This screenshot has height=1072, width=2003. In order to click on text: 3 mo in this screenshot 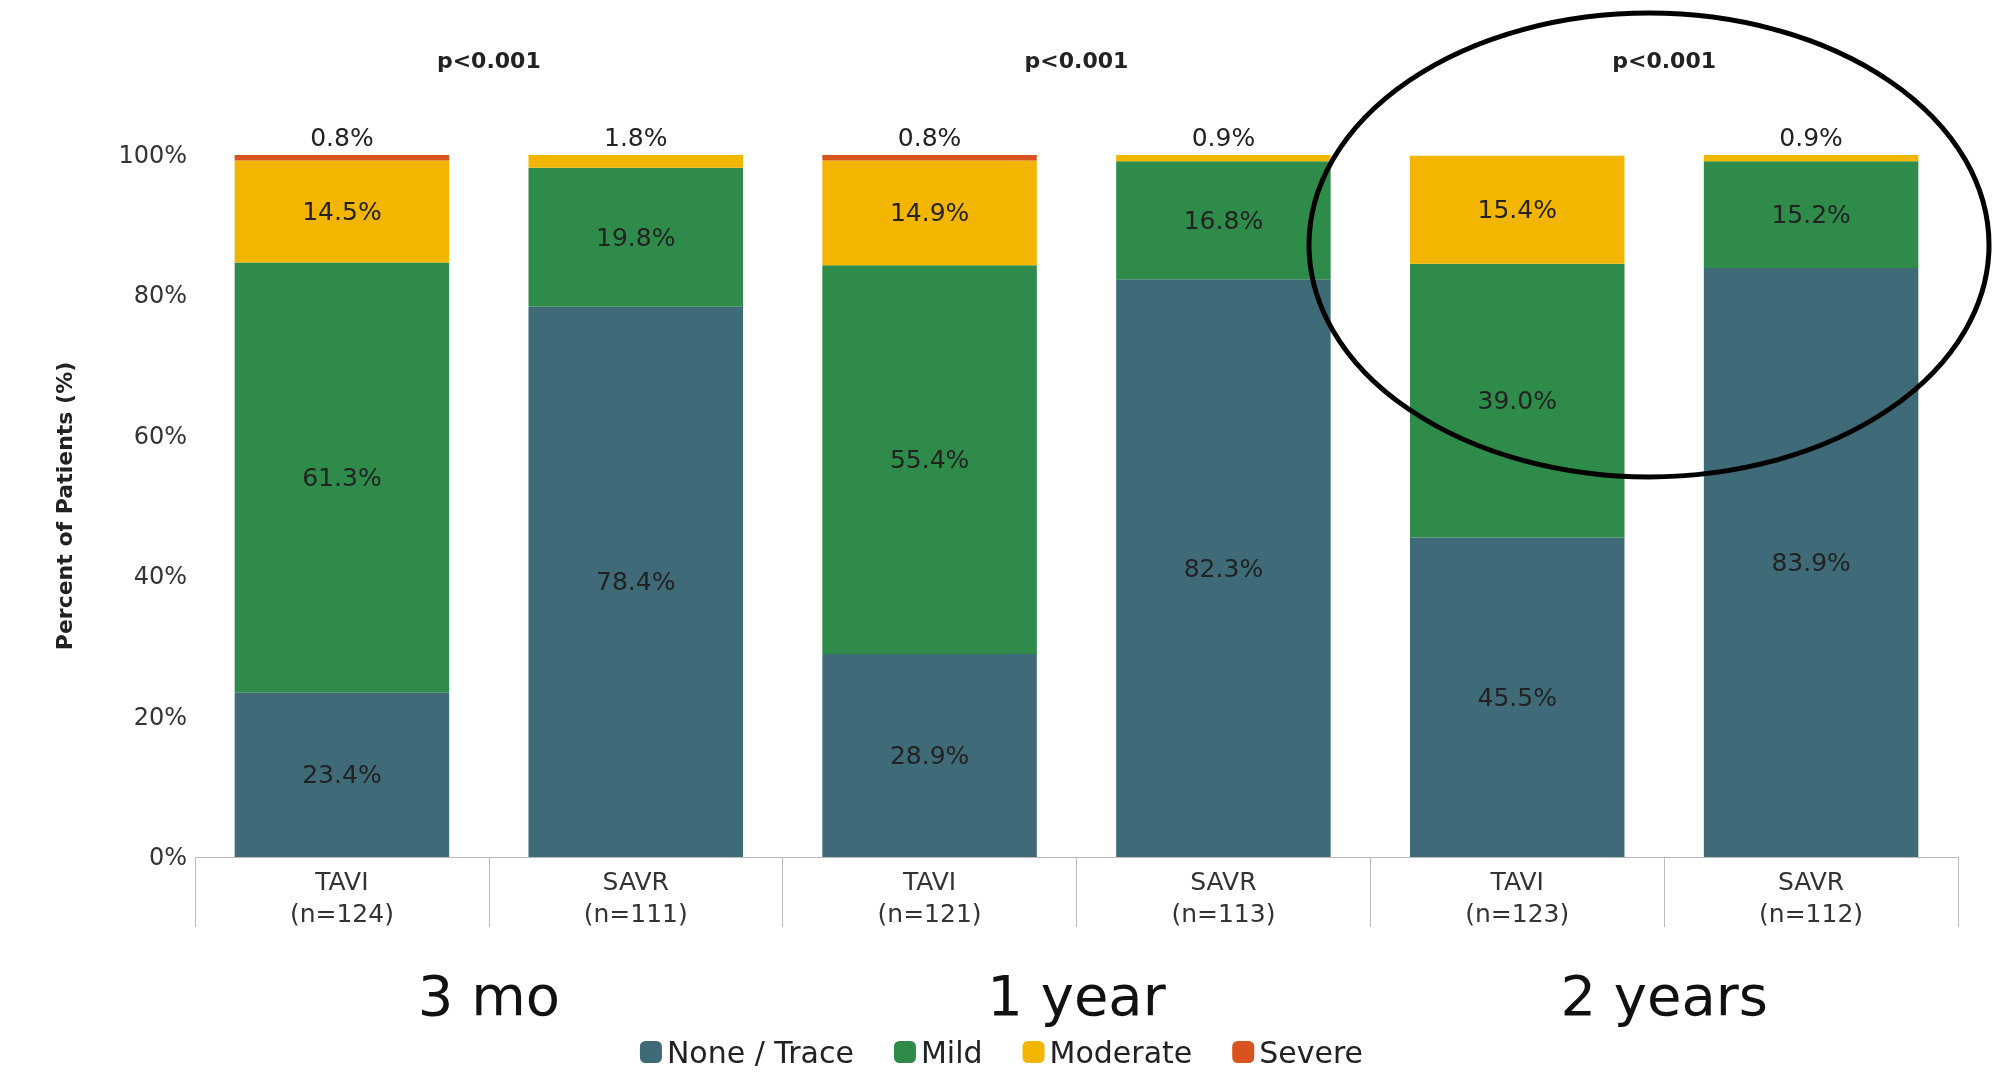, I will do `click(488, 995)`.